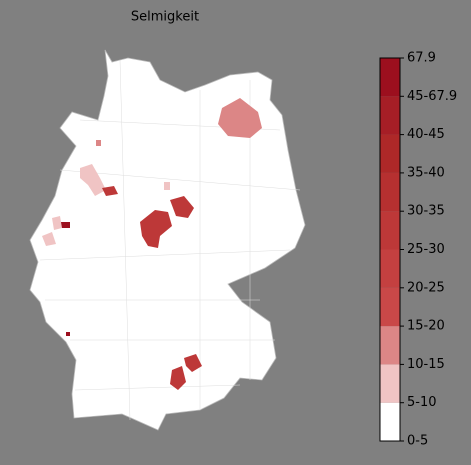 The image size is (471, 465). I want to click on colorbar-label: 20-25, so click(426, 287).